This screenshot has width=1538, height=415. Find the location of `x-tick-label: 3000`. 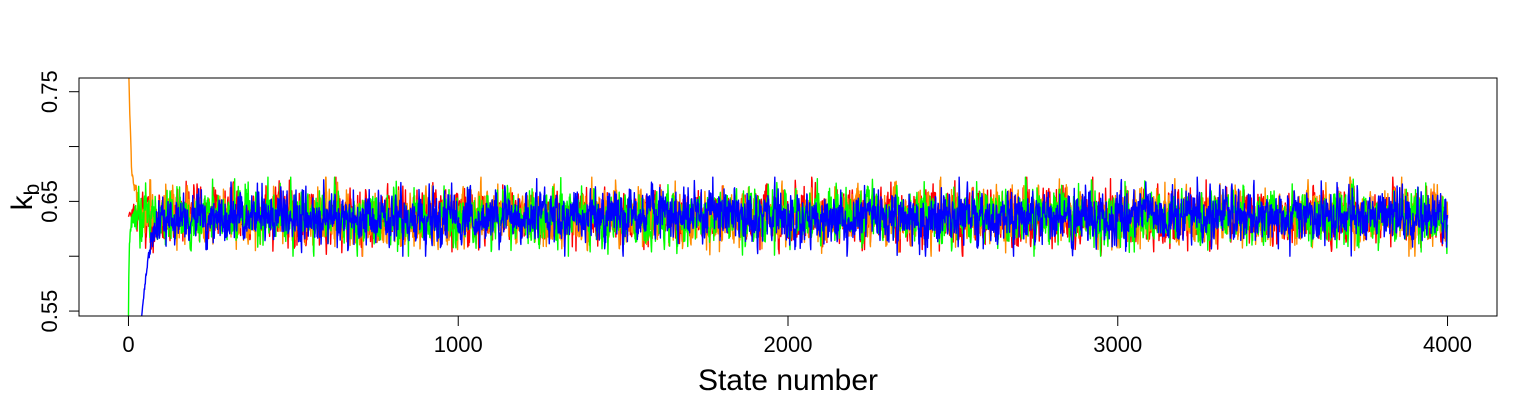

x-tick-label: 3000 is located at coordinates (1117, 344).